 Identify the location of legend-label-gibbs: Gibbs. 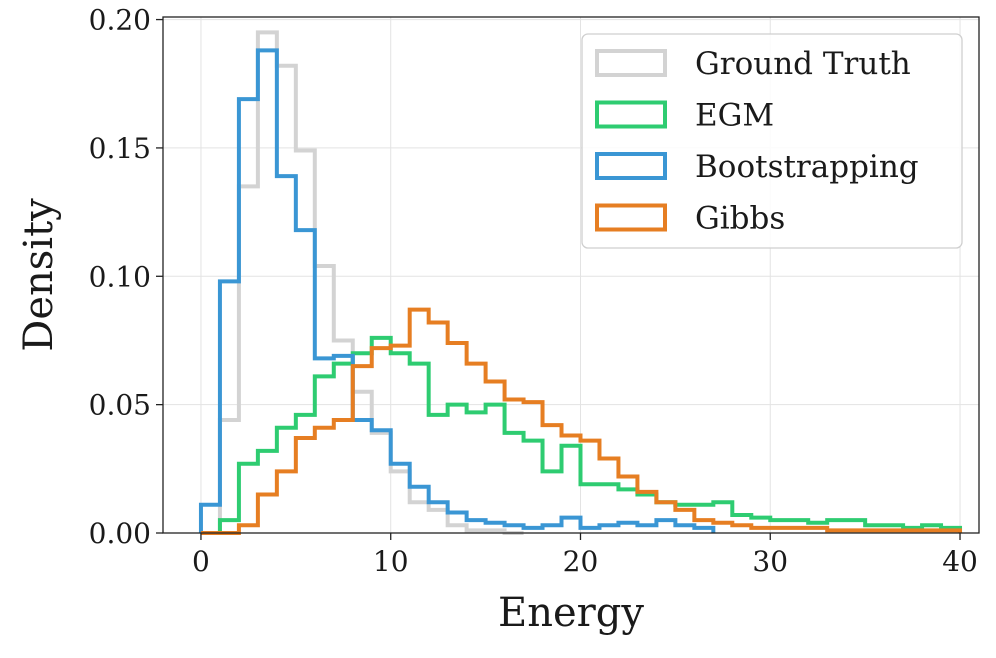
(740, 219).